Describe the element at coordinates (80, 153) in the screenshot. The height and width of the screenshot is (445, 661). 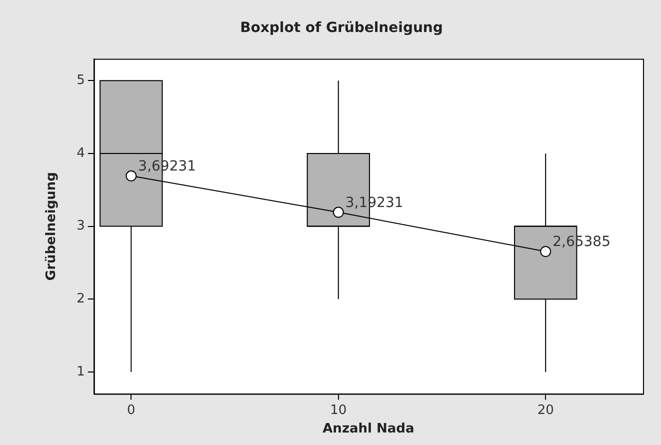
I see `y-tick-label: 4` at that location.